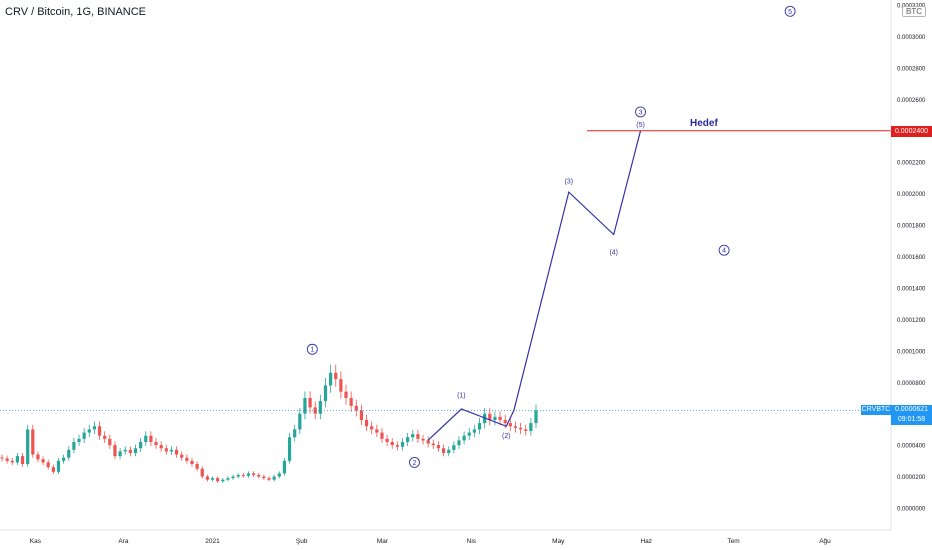 The width and height of the screenshot is (932, 550). What do you see at coordinates (534, 285) in the screenshot?
I see `elliott-wave-projection` at bounding box center [534, 285].